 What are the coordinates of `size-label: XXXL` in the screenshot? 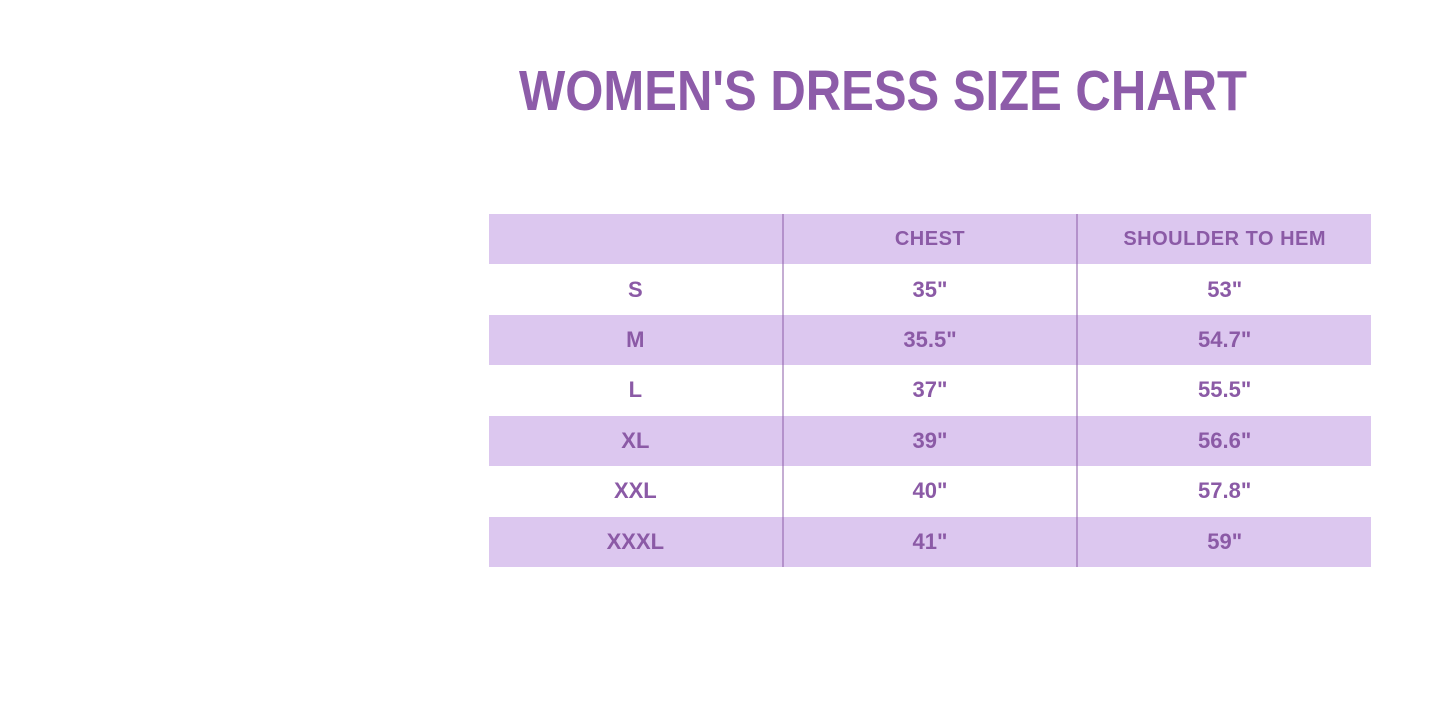 It's located at (635, 541).